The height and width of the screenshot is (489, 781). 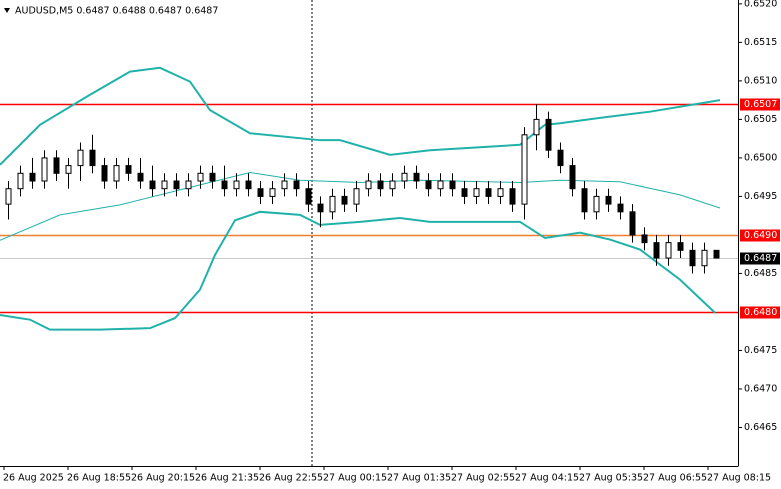 I want to click on x-tick-label: 26 Aug 22:55, so click(x=291, y=478).